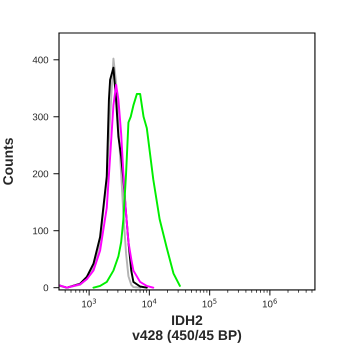 The image size is (362, 351). I want to click on x-tick-label: 10$^{3}$, so click(89, 303).